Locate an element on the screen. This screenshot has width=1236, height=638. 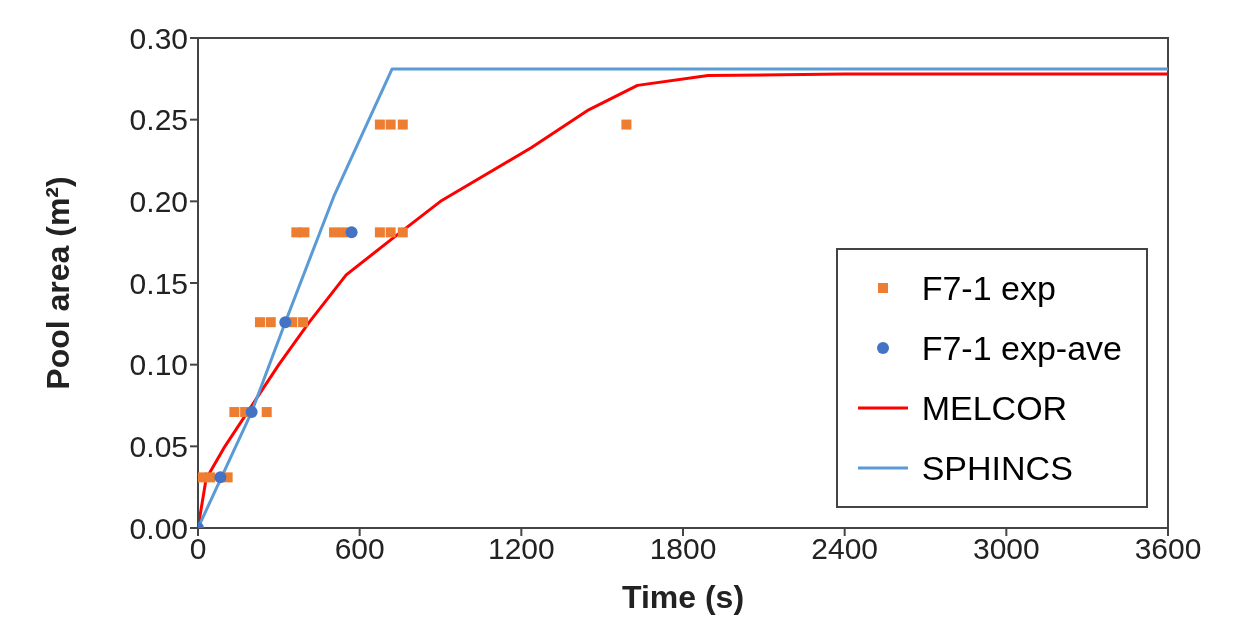
y-tick-label: 0.00 is located at coordinates (158, 528).